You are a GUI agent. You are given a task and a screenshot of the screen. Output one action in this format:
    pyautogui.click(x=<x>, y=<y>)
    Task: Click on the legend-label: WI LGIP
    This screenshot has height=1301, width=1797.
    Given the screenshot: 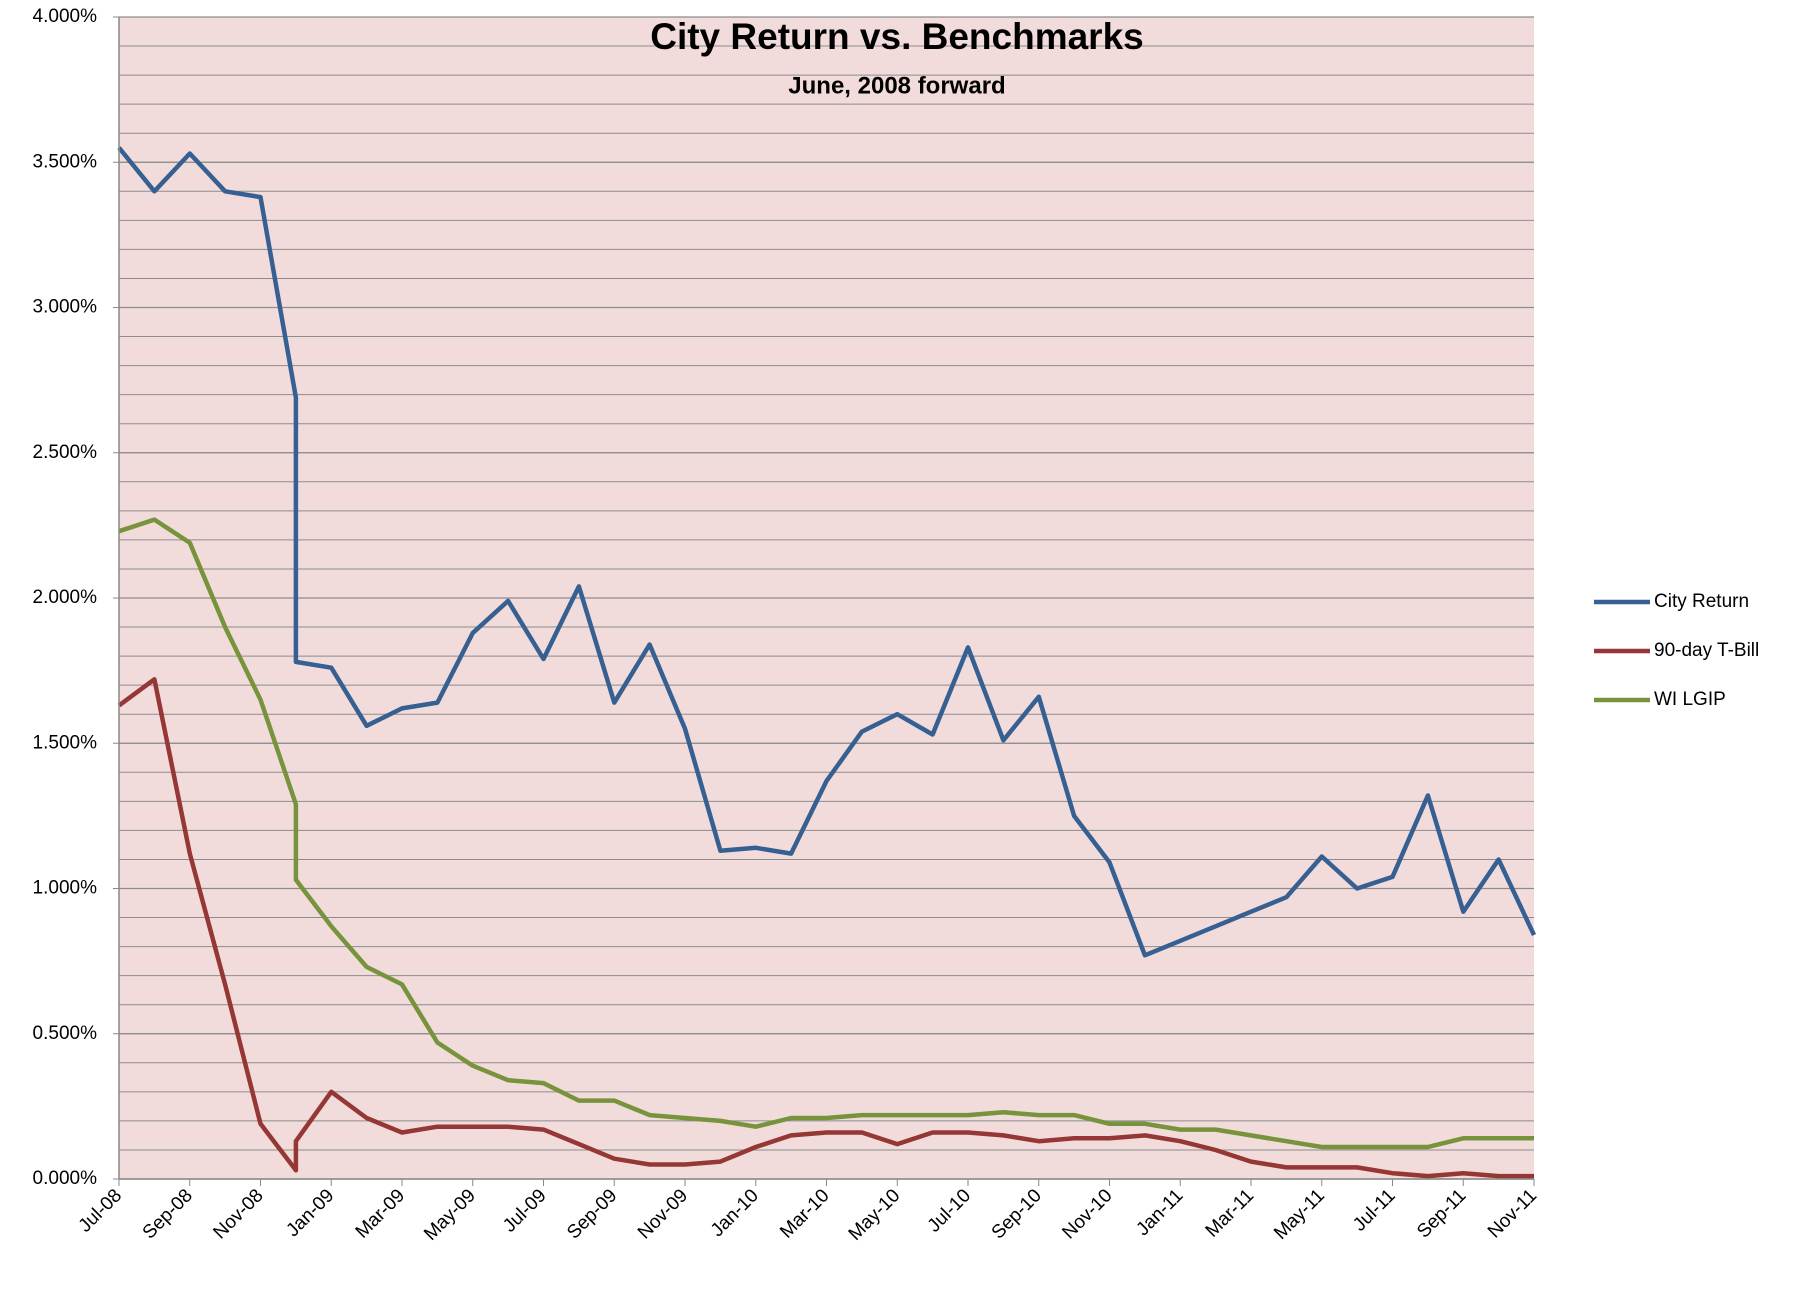 What is the action you would take?
    pyautogui.click(x=1690, y=699)
    